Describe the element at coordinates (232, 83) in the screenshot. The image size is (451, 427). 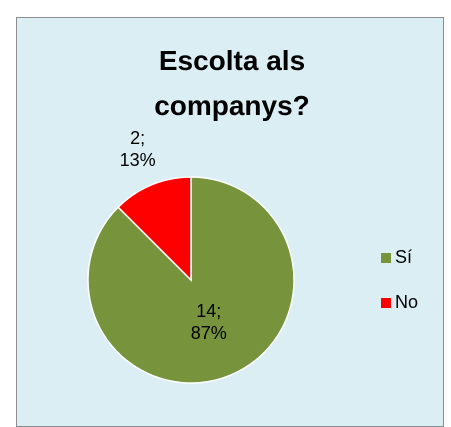
I see `chart-title: Escolta als companys?` at that location.